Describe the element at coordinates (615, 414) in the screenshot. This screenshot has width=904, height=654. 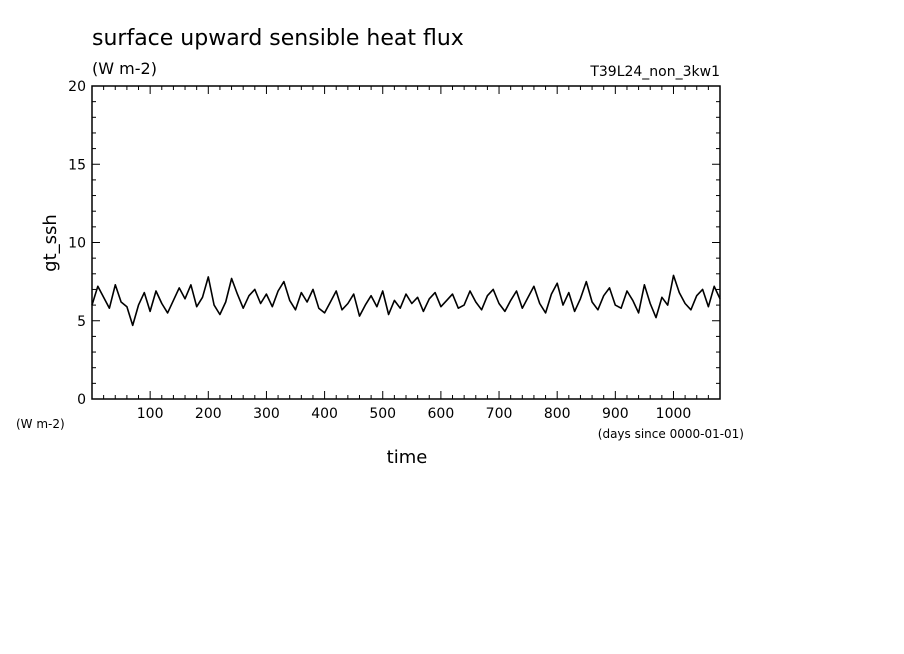
I see `x-tick-label: 900` at that location.